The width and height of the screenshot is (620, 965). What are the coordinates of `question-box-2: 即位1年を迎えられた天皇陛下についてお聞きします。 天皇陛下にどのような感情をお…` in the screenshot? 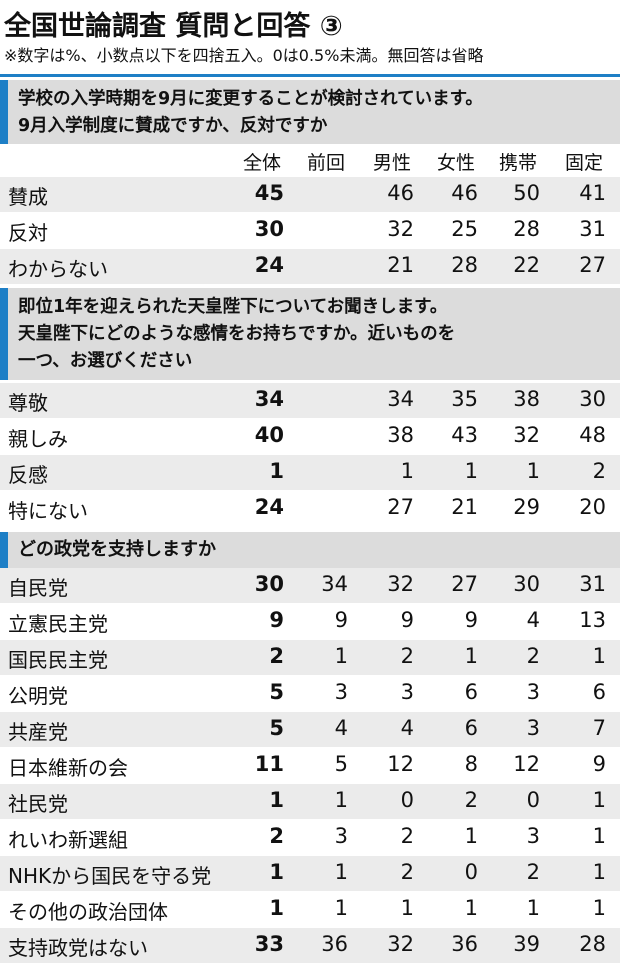 It's located at (310, 334).